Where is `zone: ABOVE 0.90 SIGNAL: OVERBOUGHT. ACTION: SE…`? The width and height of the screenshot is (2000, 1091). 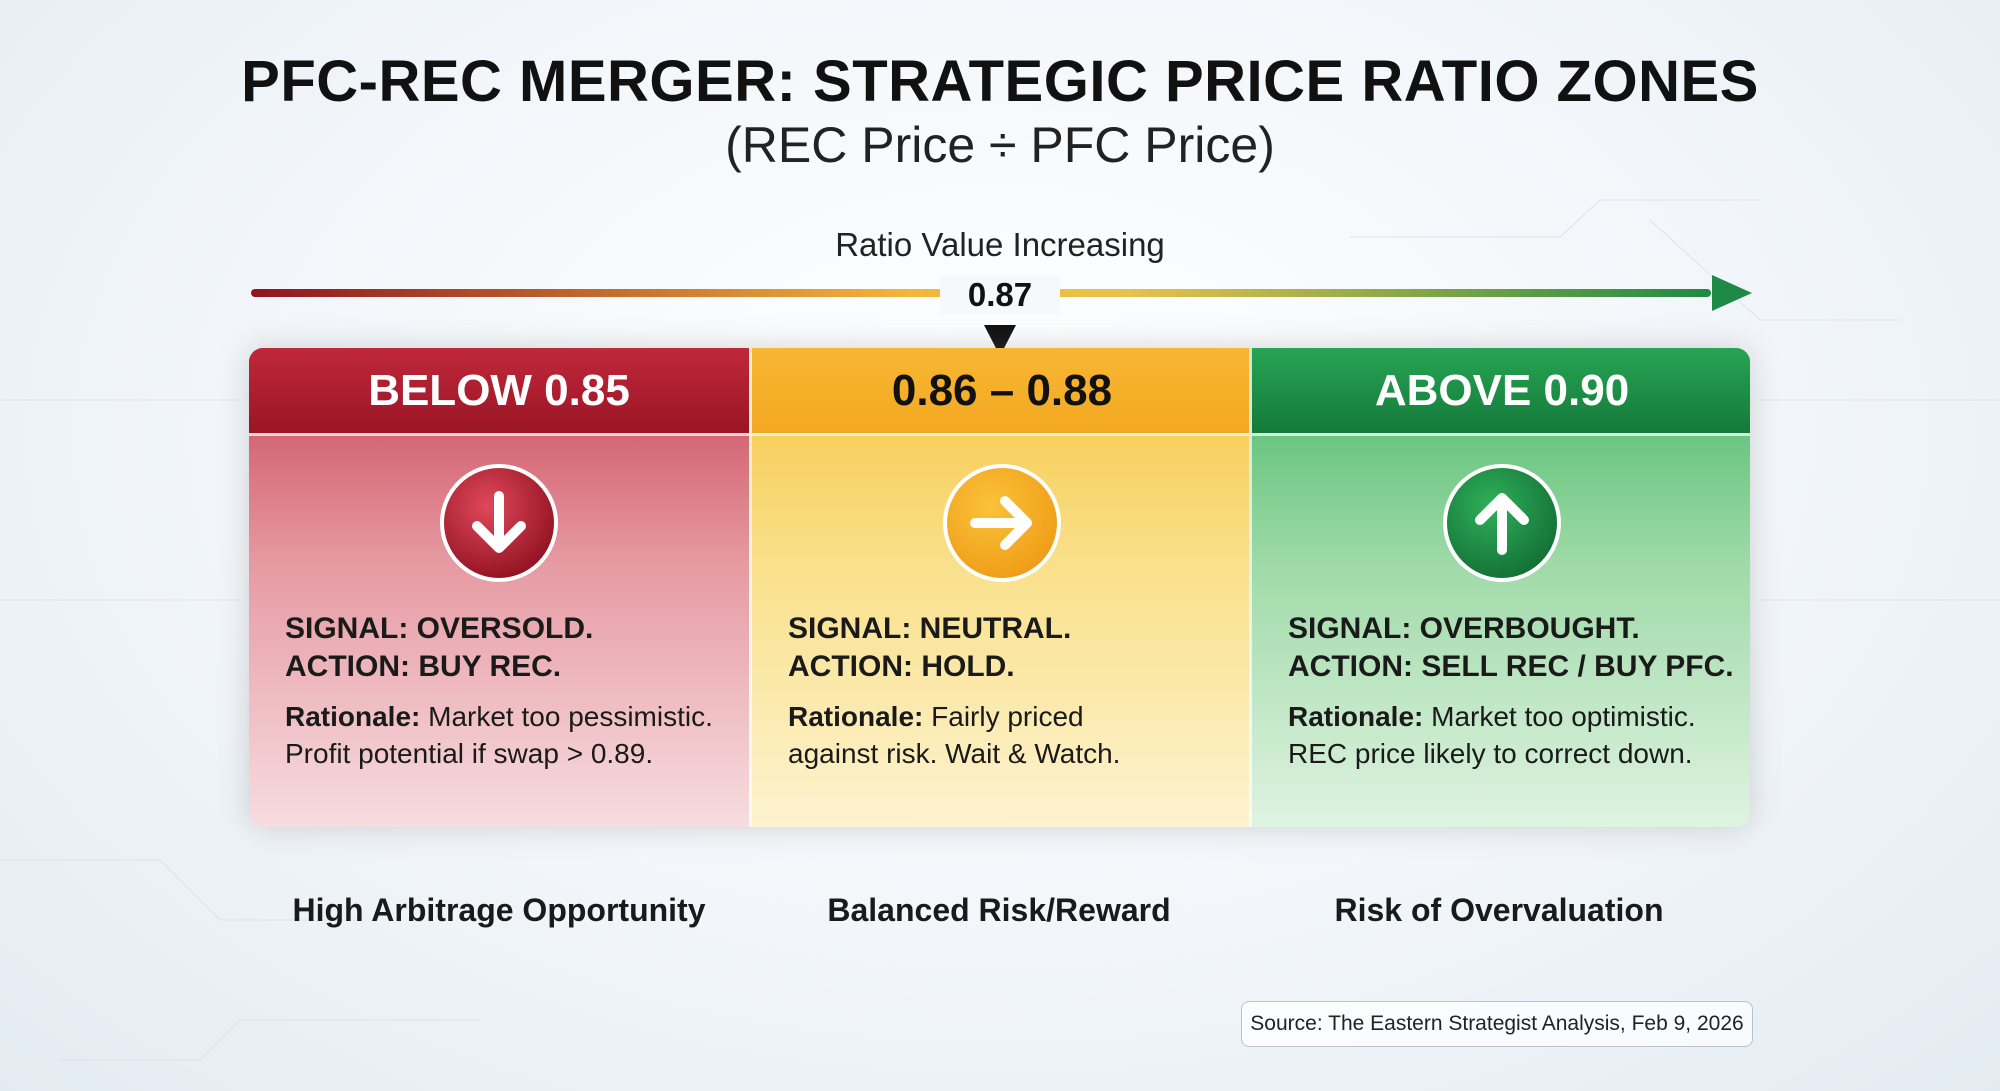 zone: ABOVE 0.90 SIGNAL: OVERBOUGHT. ACTION: SE… is located at coordinates (1499, 587).